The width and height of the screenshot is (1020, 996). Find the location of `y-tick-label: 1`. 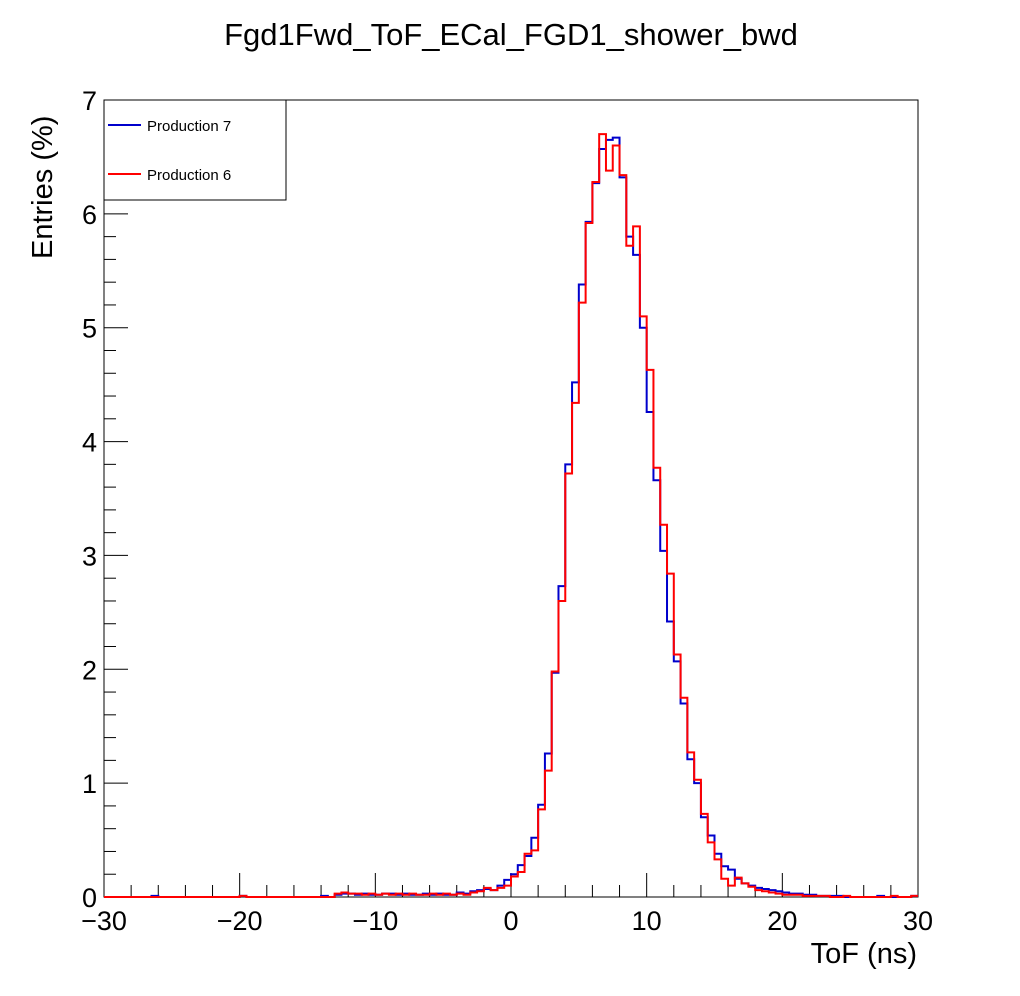

y-tick-label: 1 is located at coordinates (89, 784).